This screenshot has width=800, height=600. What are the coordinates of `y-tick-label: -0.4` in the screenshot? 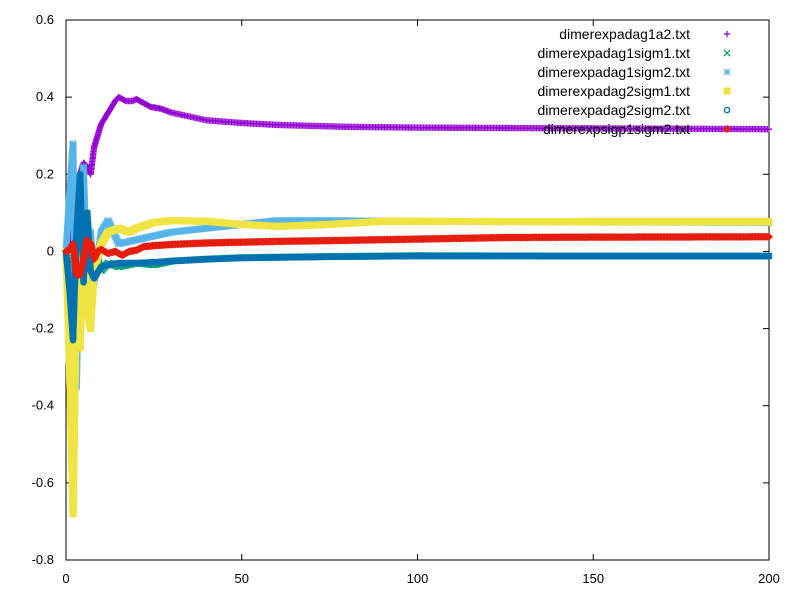 It's located at (43, 405).